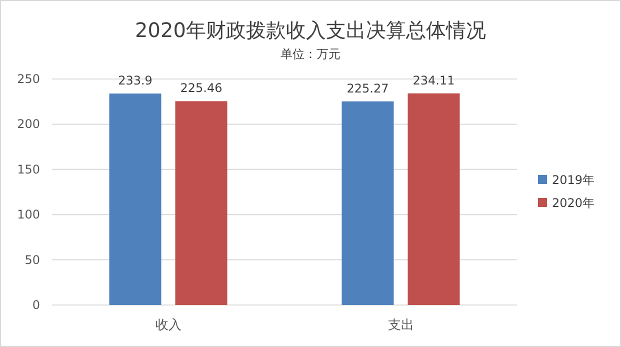 The width and height of the screenshot is (621, 347). I want to click on ytick: 150, so click(28, 169).